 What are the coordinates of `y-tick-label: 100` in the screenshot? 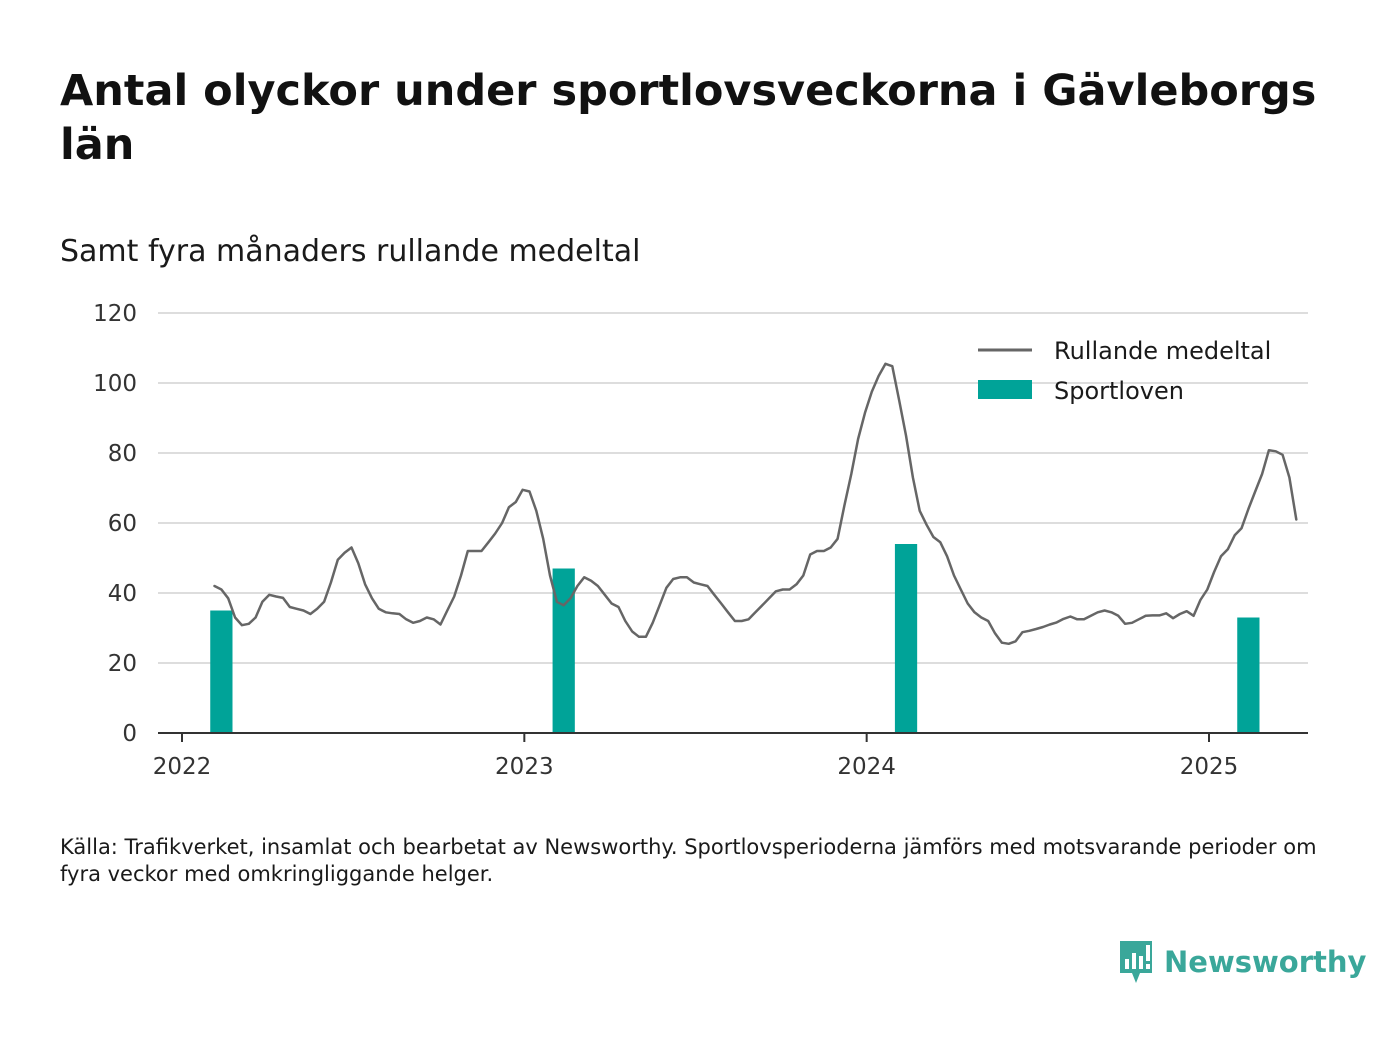 It's located at (115, 384).